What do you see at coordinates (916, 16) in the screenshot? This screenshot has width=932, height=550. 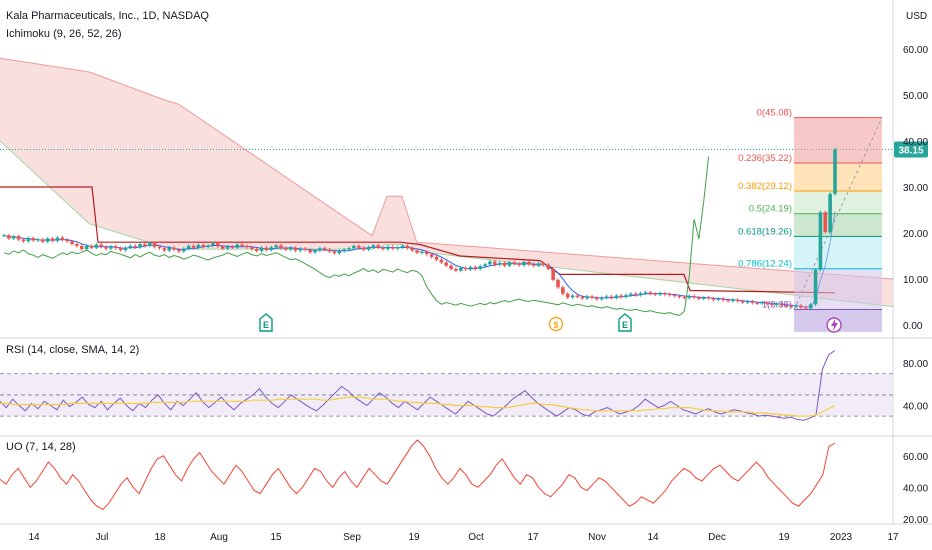 I see `currency-label: USD` at bounding box center [916, 16].